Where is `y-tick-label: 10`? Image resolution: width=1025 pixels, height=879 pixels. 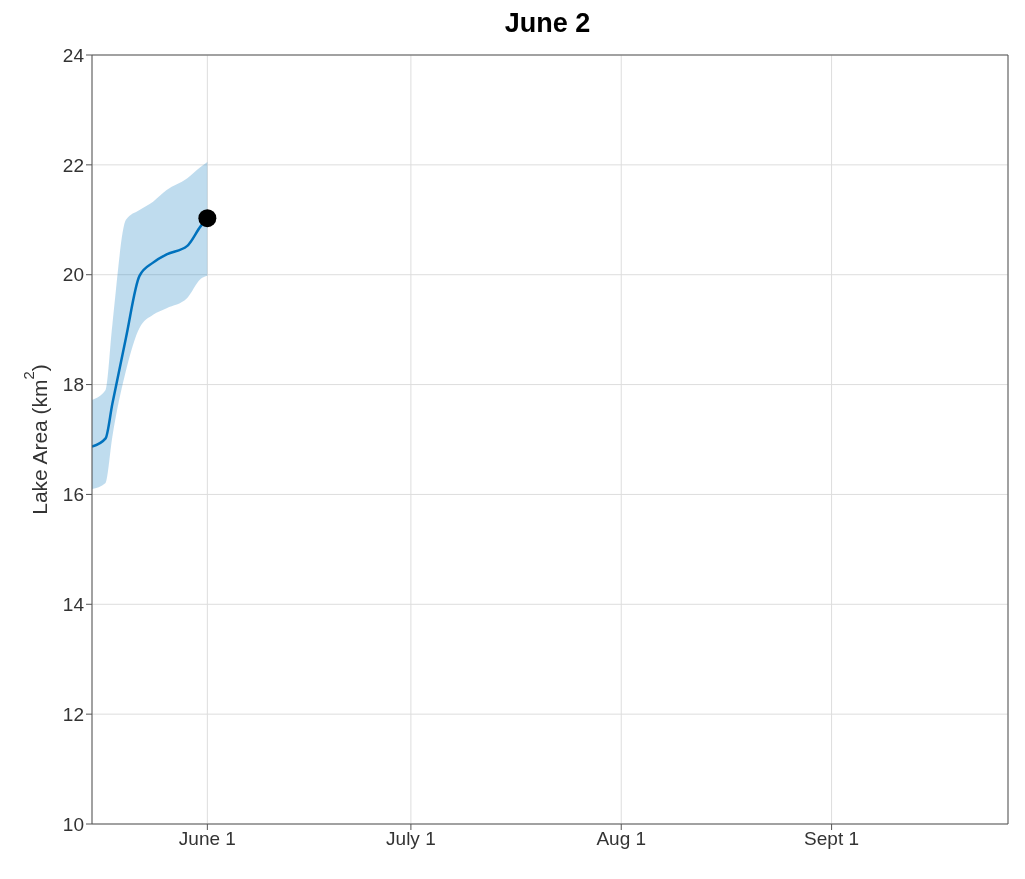
y-tick-label: 10 is located at coordinates (73, 824).